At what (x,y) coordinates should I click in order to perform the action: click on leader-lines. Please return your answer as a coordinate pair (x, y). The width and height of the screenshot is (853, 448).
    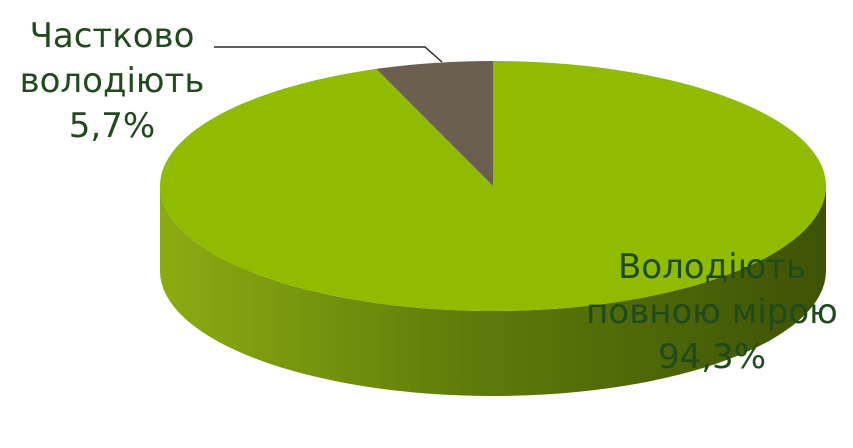
    Looking at the image, I should click on (328, 54).